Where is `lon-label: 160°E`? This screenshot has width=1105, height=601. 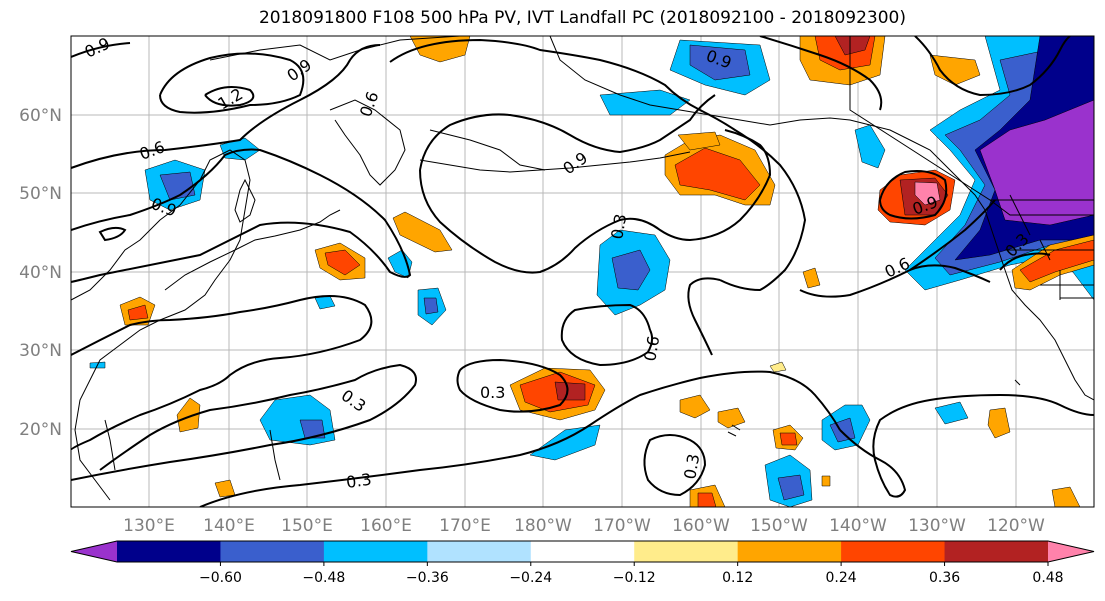 lon-label: 160°E is located at coordinates (386, 526).